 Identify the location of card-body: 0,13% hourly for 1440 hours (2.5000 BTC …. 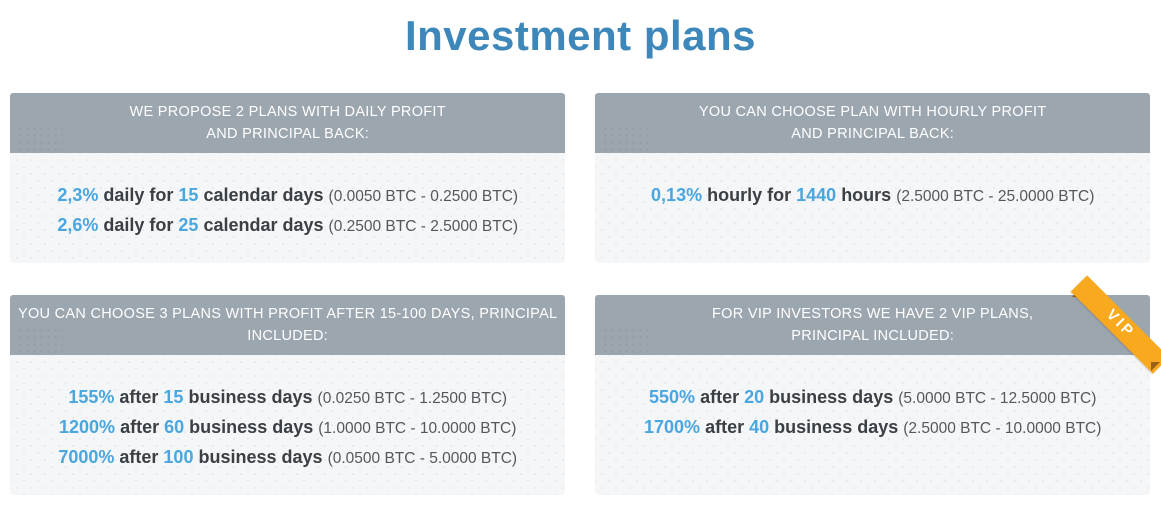
(872, 208).